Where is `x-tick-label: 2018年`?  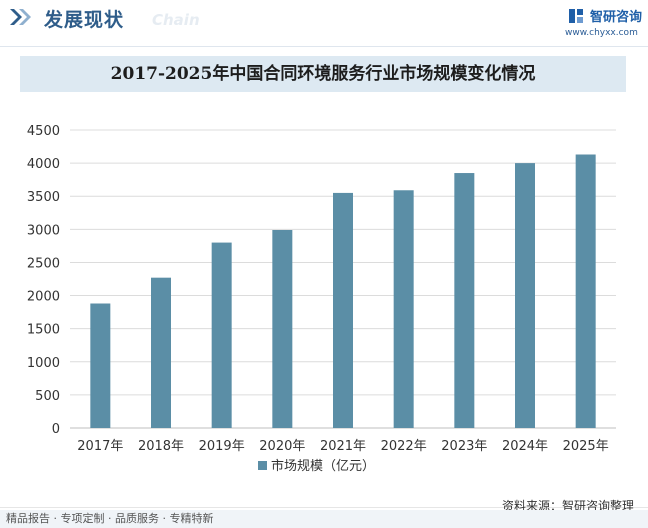 x-tick-label: 2018年 is located at coordinates (161, 446).